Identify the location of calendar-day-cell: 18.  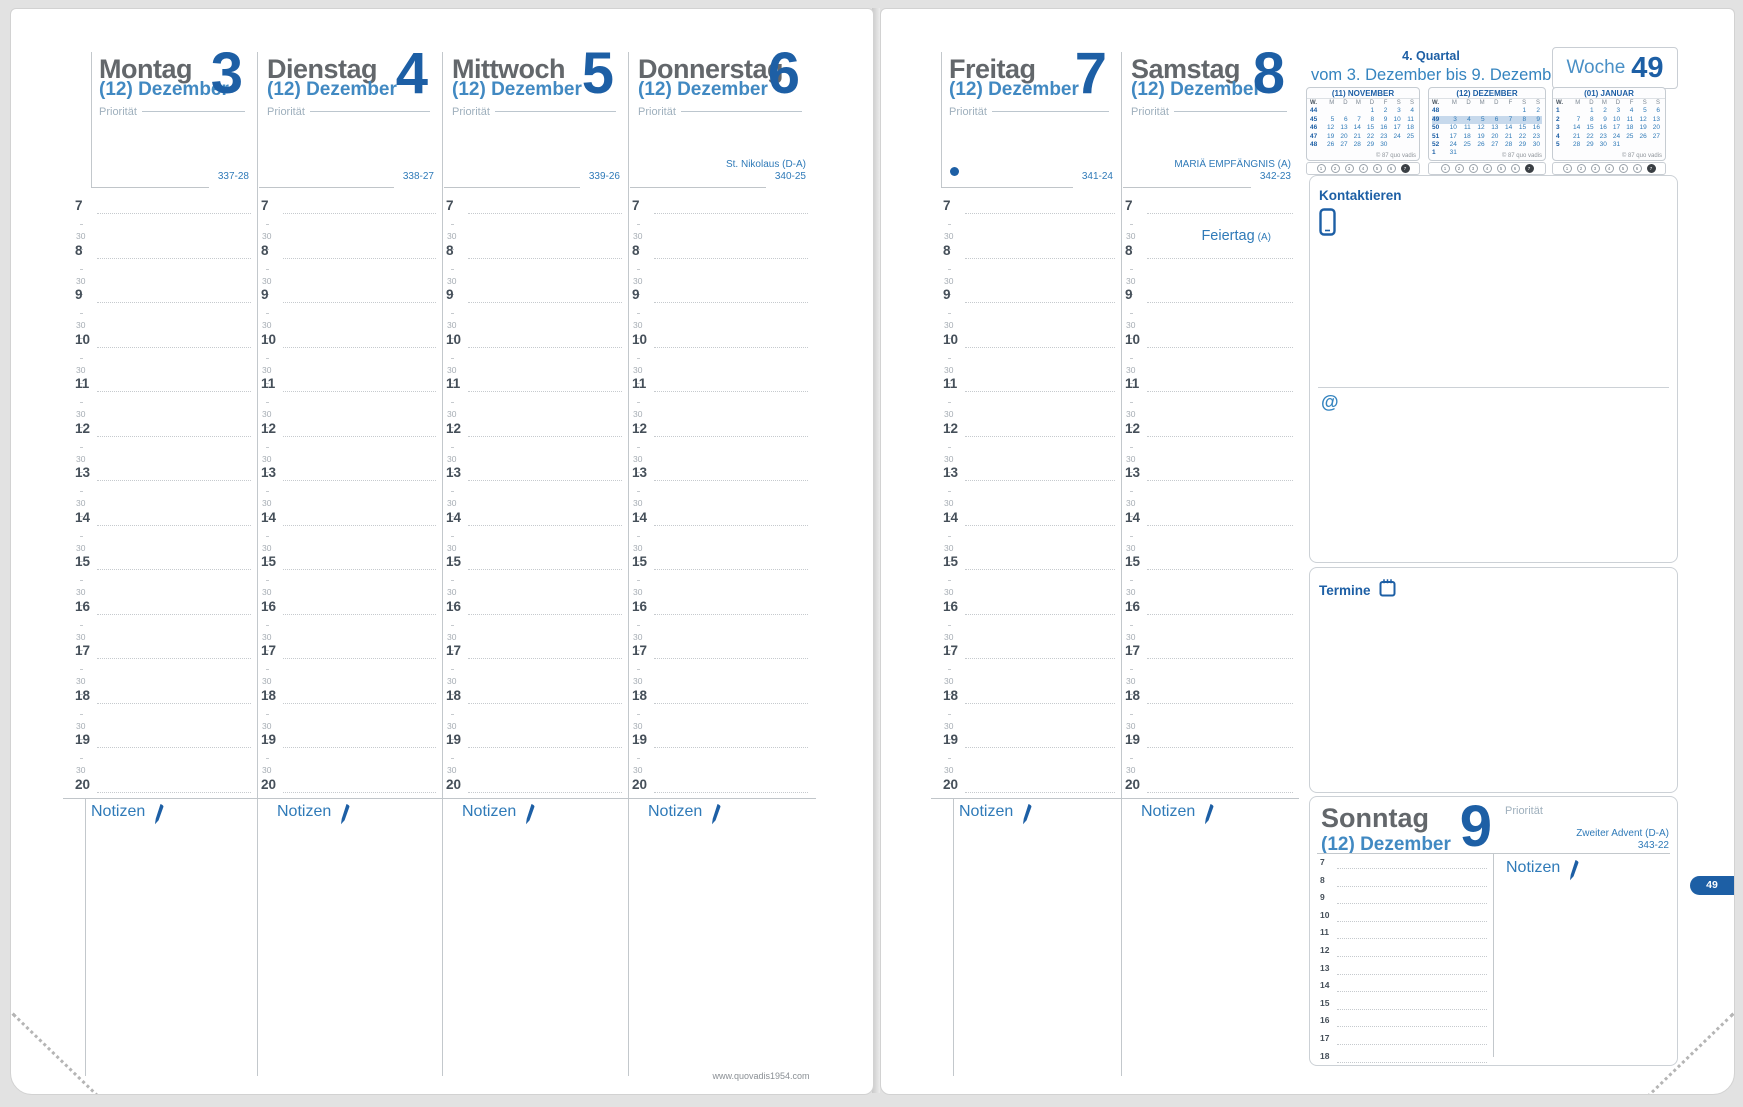
(1410, 128).